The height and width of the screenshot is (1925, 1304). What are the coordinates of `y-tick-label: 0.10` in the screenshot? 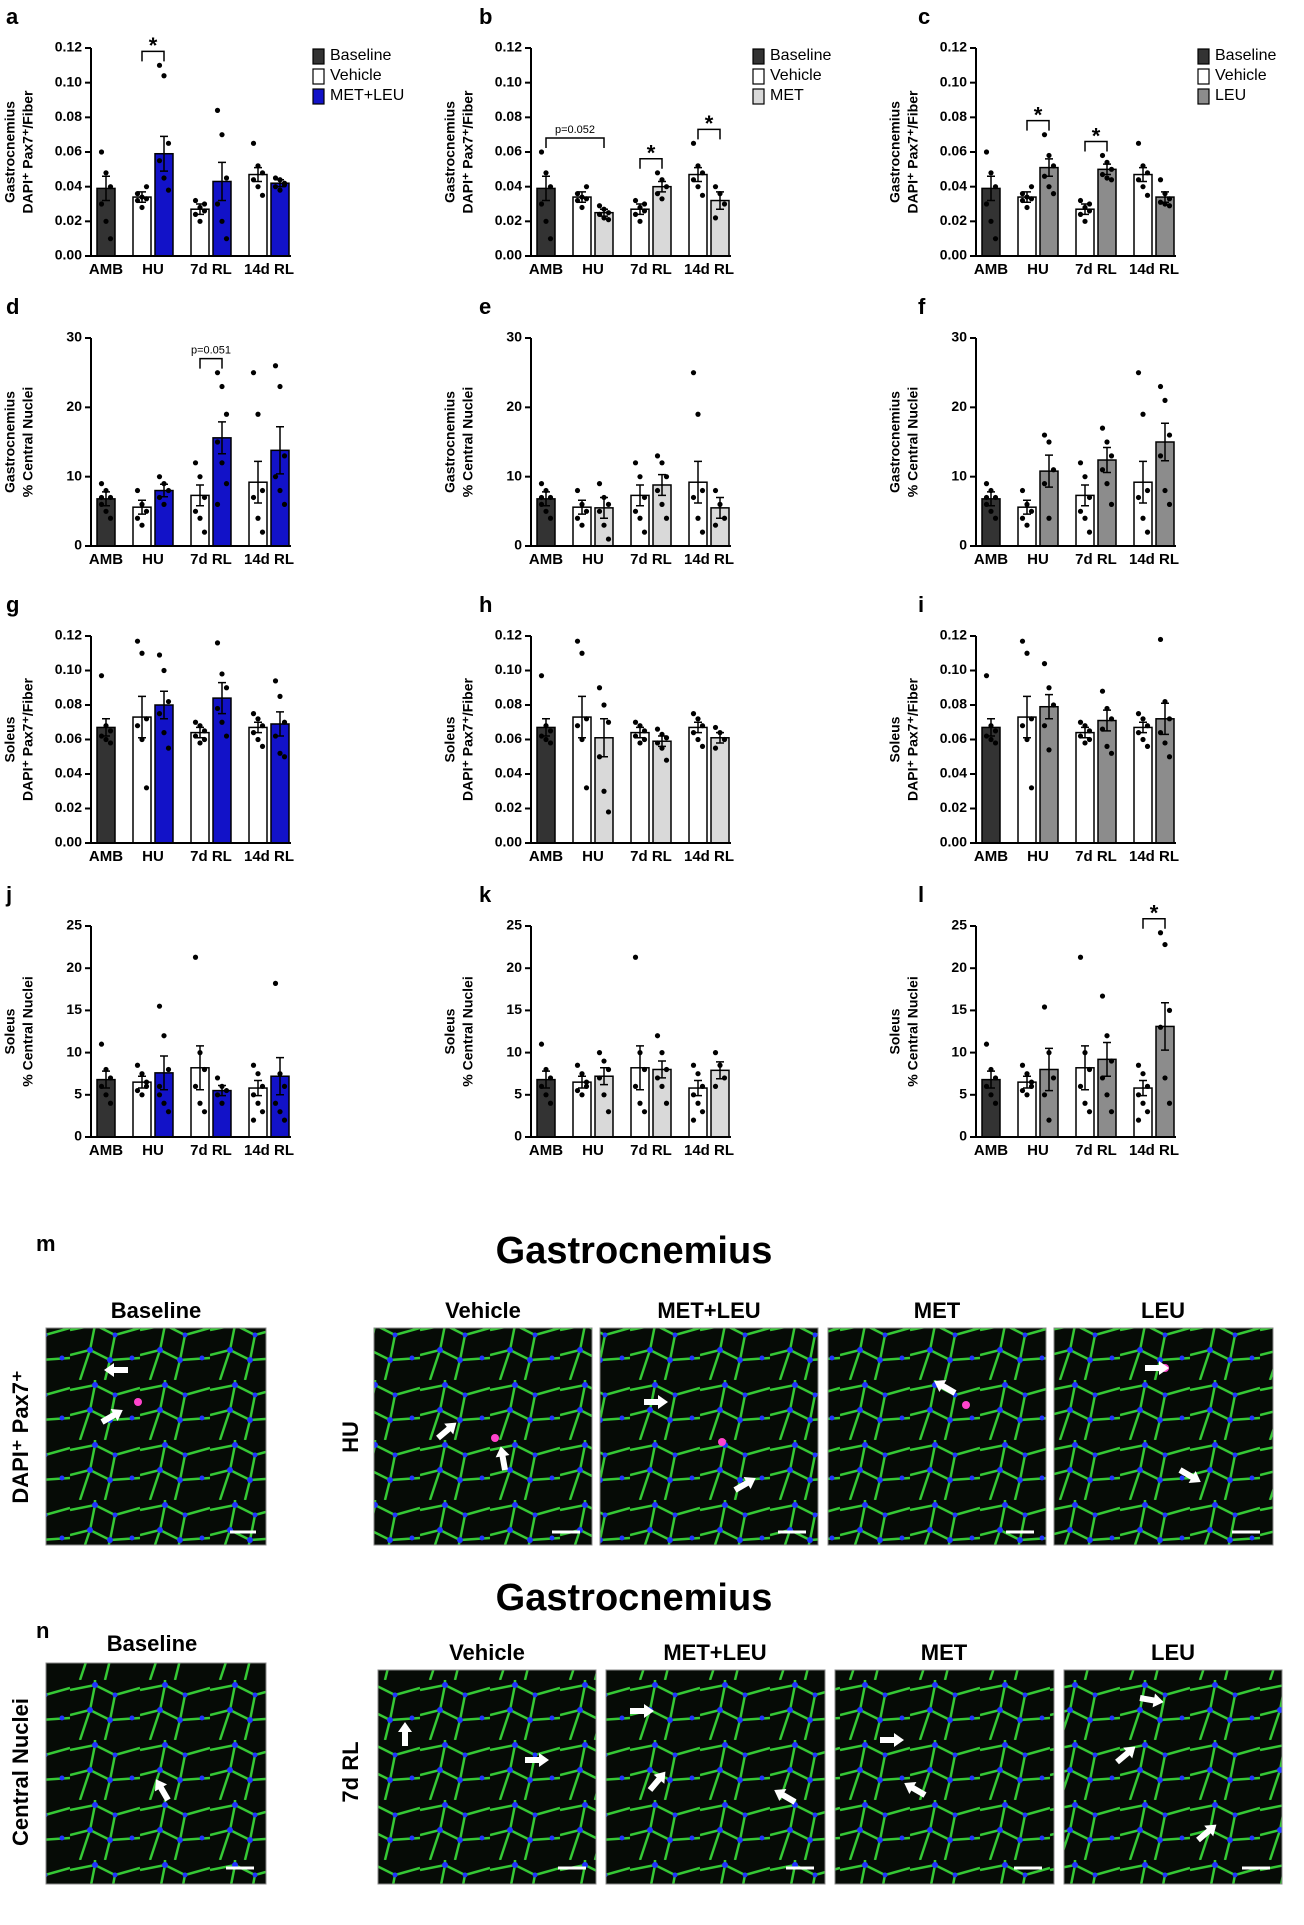 It's located at (68, 81).